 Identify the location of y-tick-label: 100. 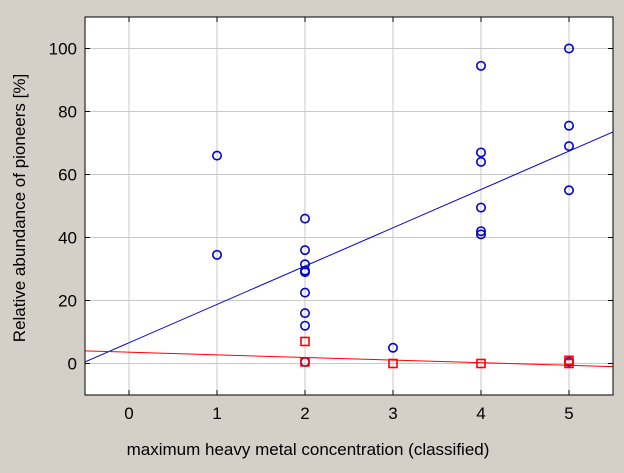
(63, 49).